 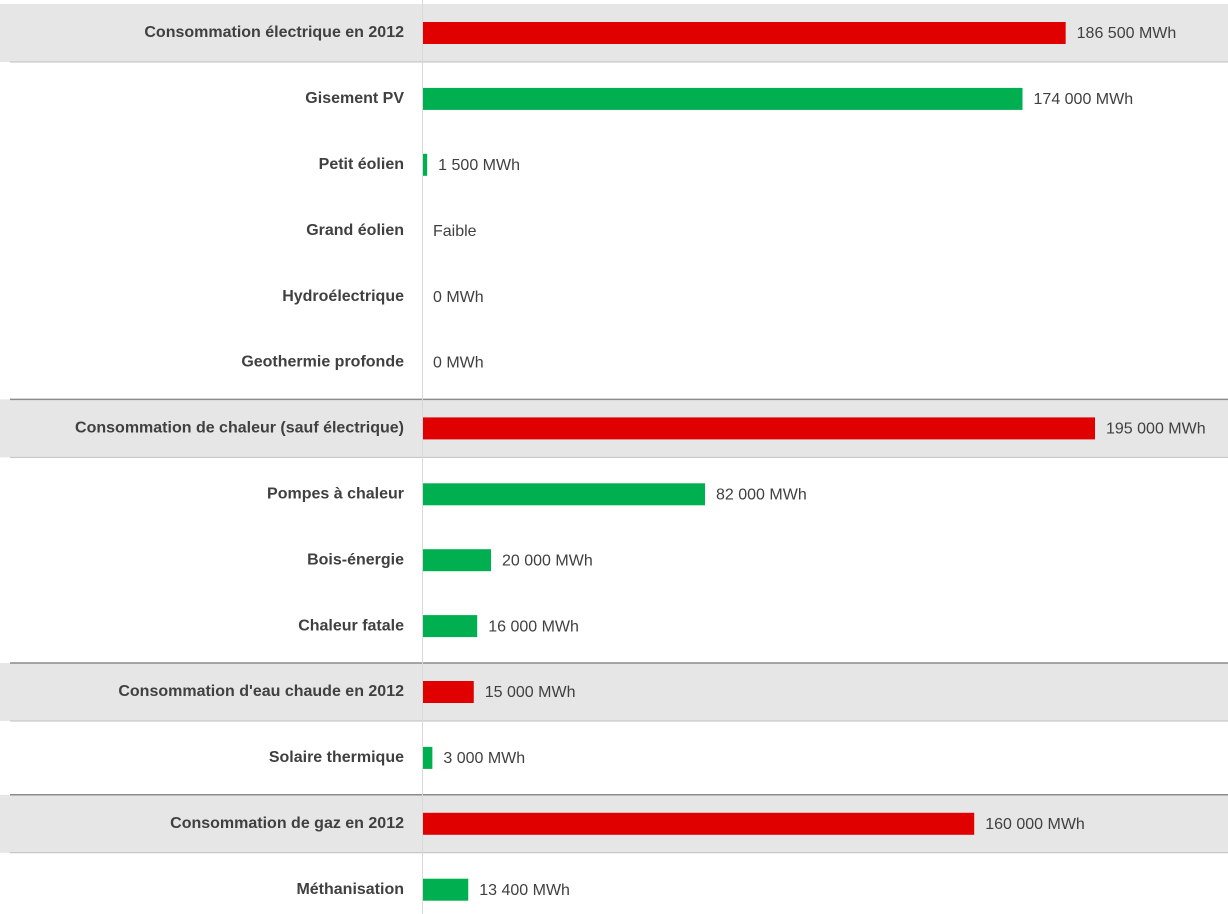 What do you see at coordinates (355, 559) in the screenshot?
I see `category-label: Bois-énergie` at bounding box center [355, 559].